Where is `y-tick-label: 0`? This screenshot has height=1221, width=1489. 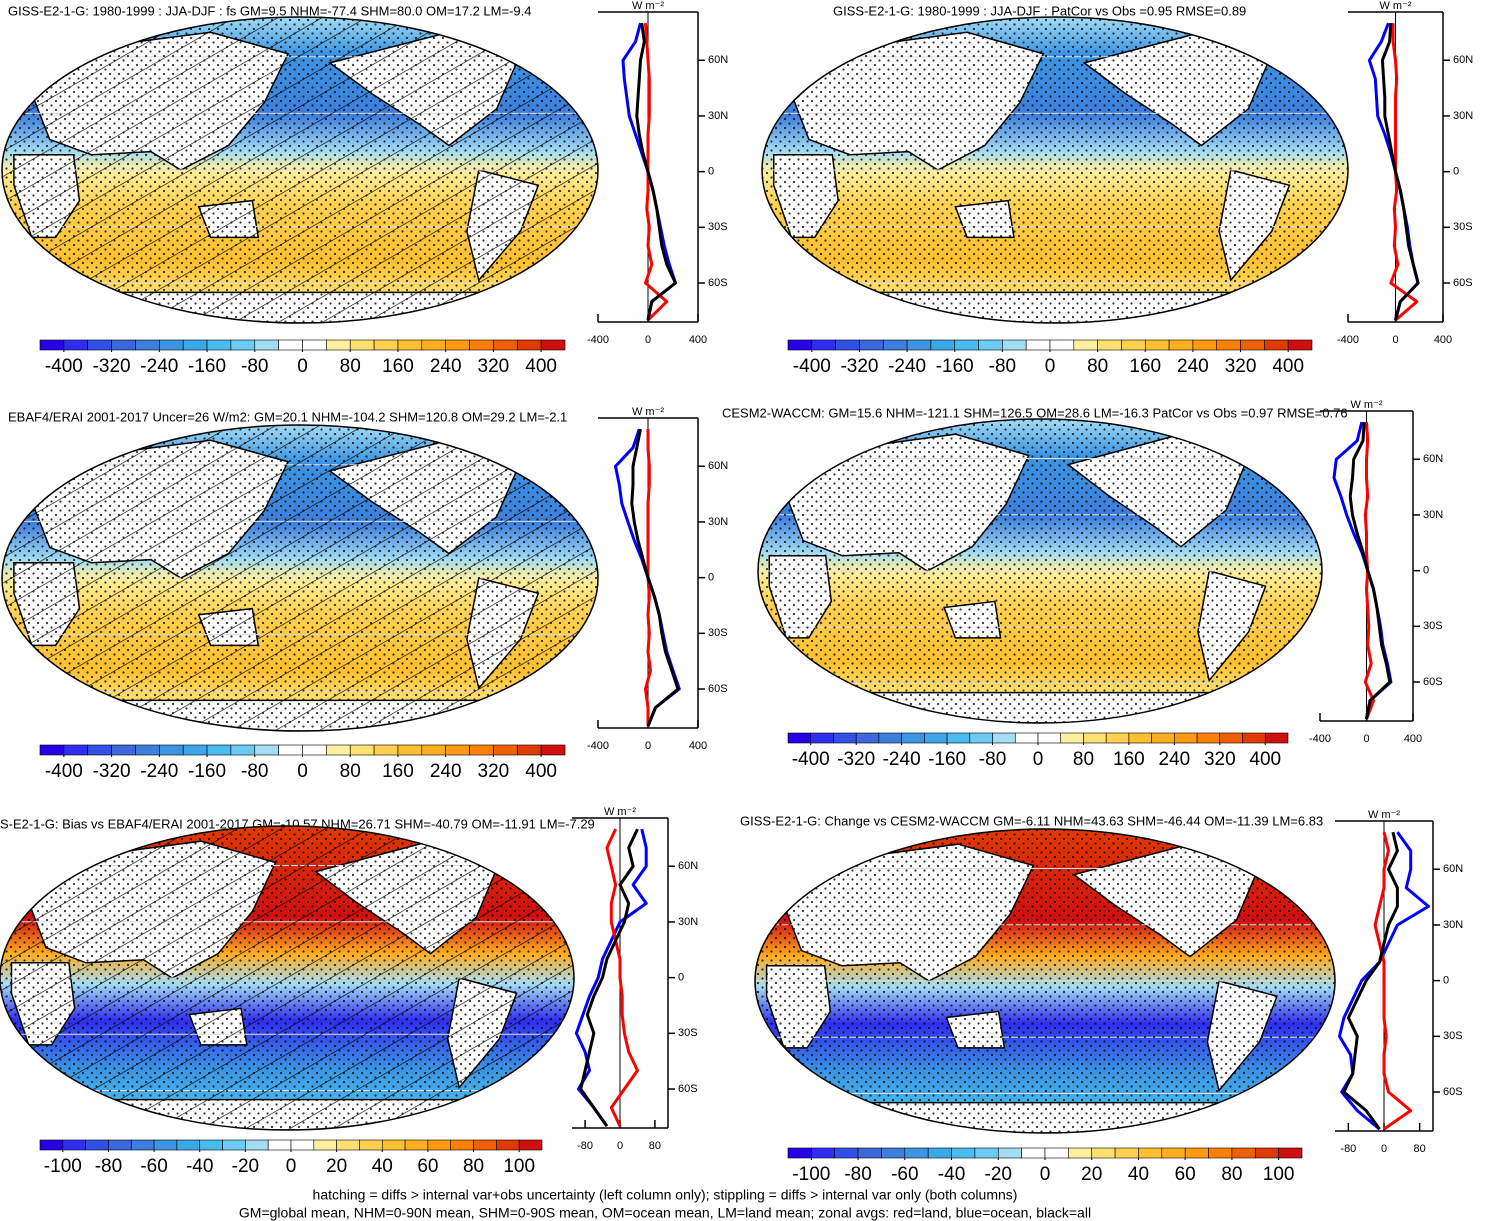
y-tick-label: 0 is located at coordinates (711, 172).